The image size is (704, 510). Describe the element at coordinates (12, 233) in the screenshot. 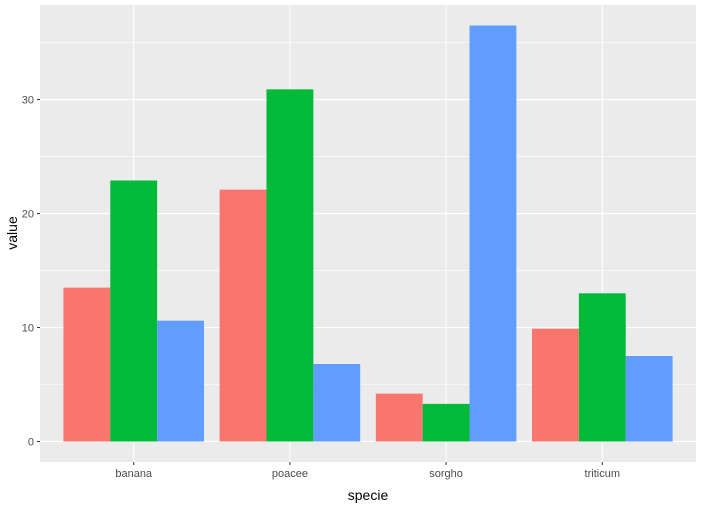

I see `y-axis-title: value` at that location.